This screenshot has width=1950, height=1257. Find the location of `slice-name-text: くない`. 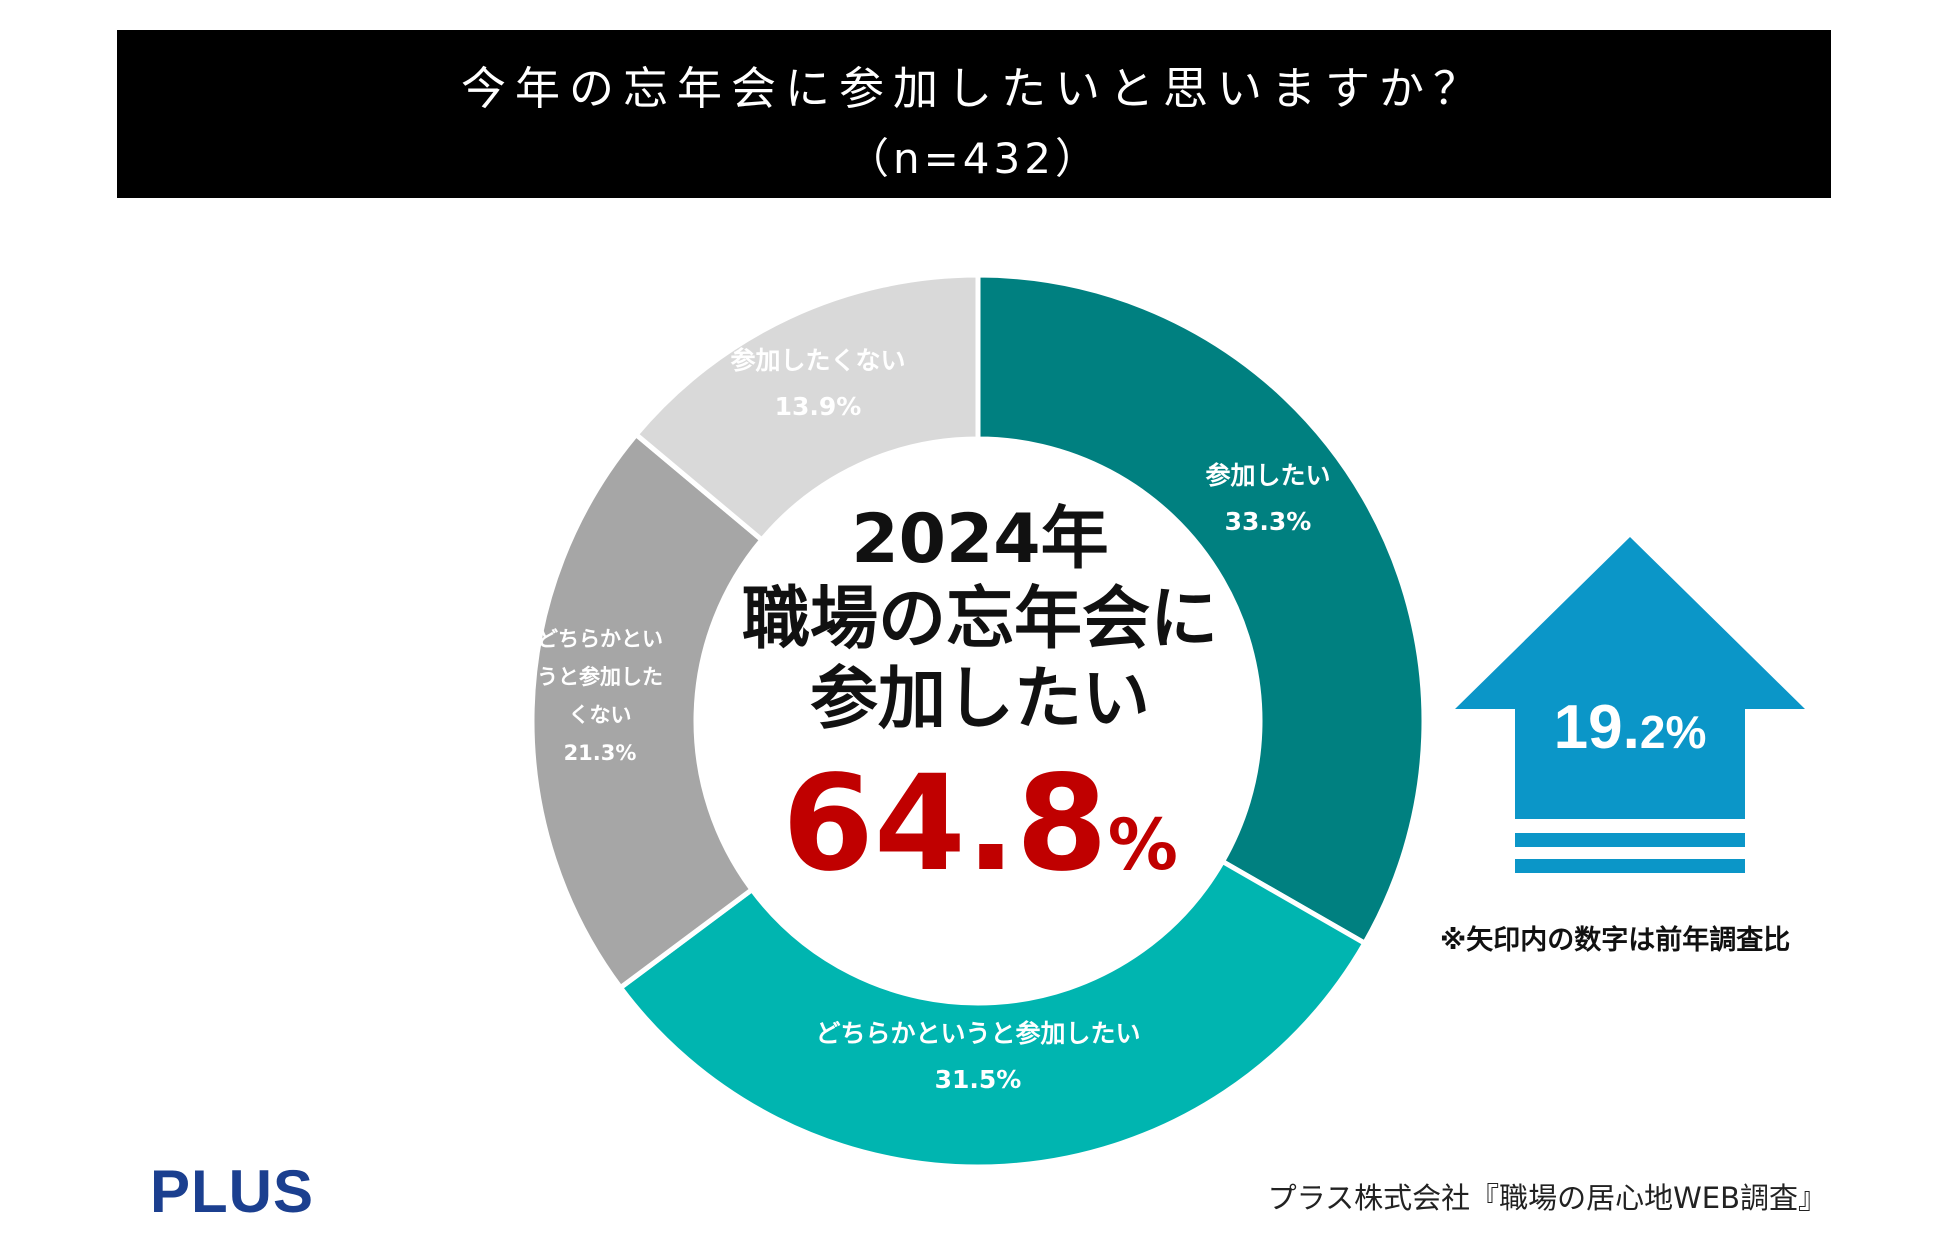

slice-name-text: くない is located at coordinates (600, 715).